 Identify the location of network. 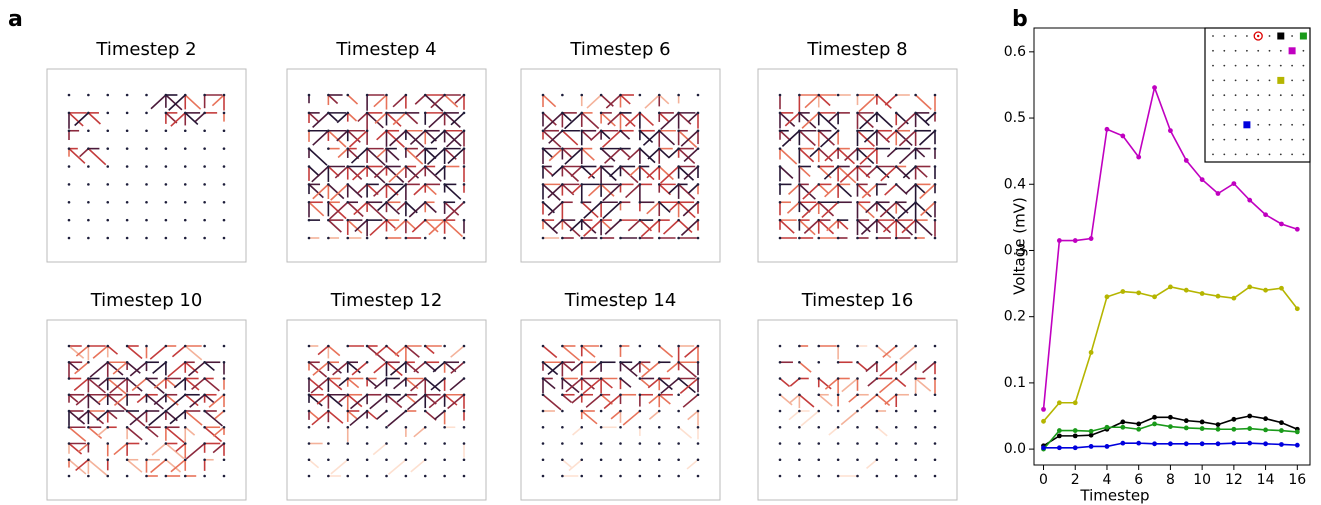
(146, 411).